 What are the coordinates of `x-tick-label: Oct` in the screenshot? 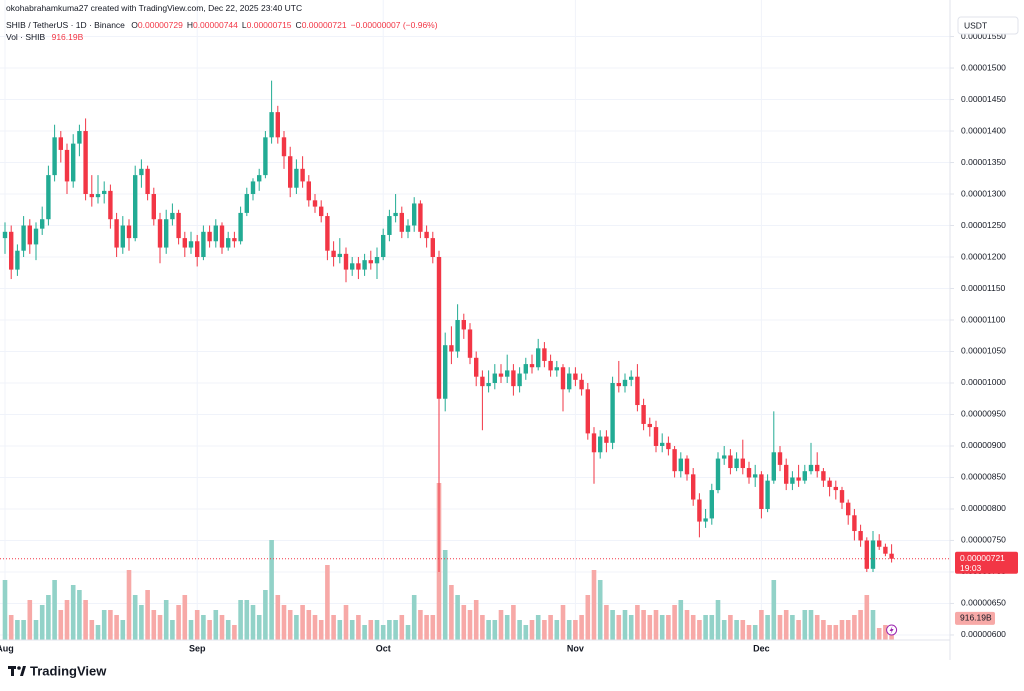 It's located at (383, 648).